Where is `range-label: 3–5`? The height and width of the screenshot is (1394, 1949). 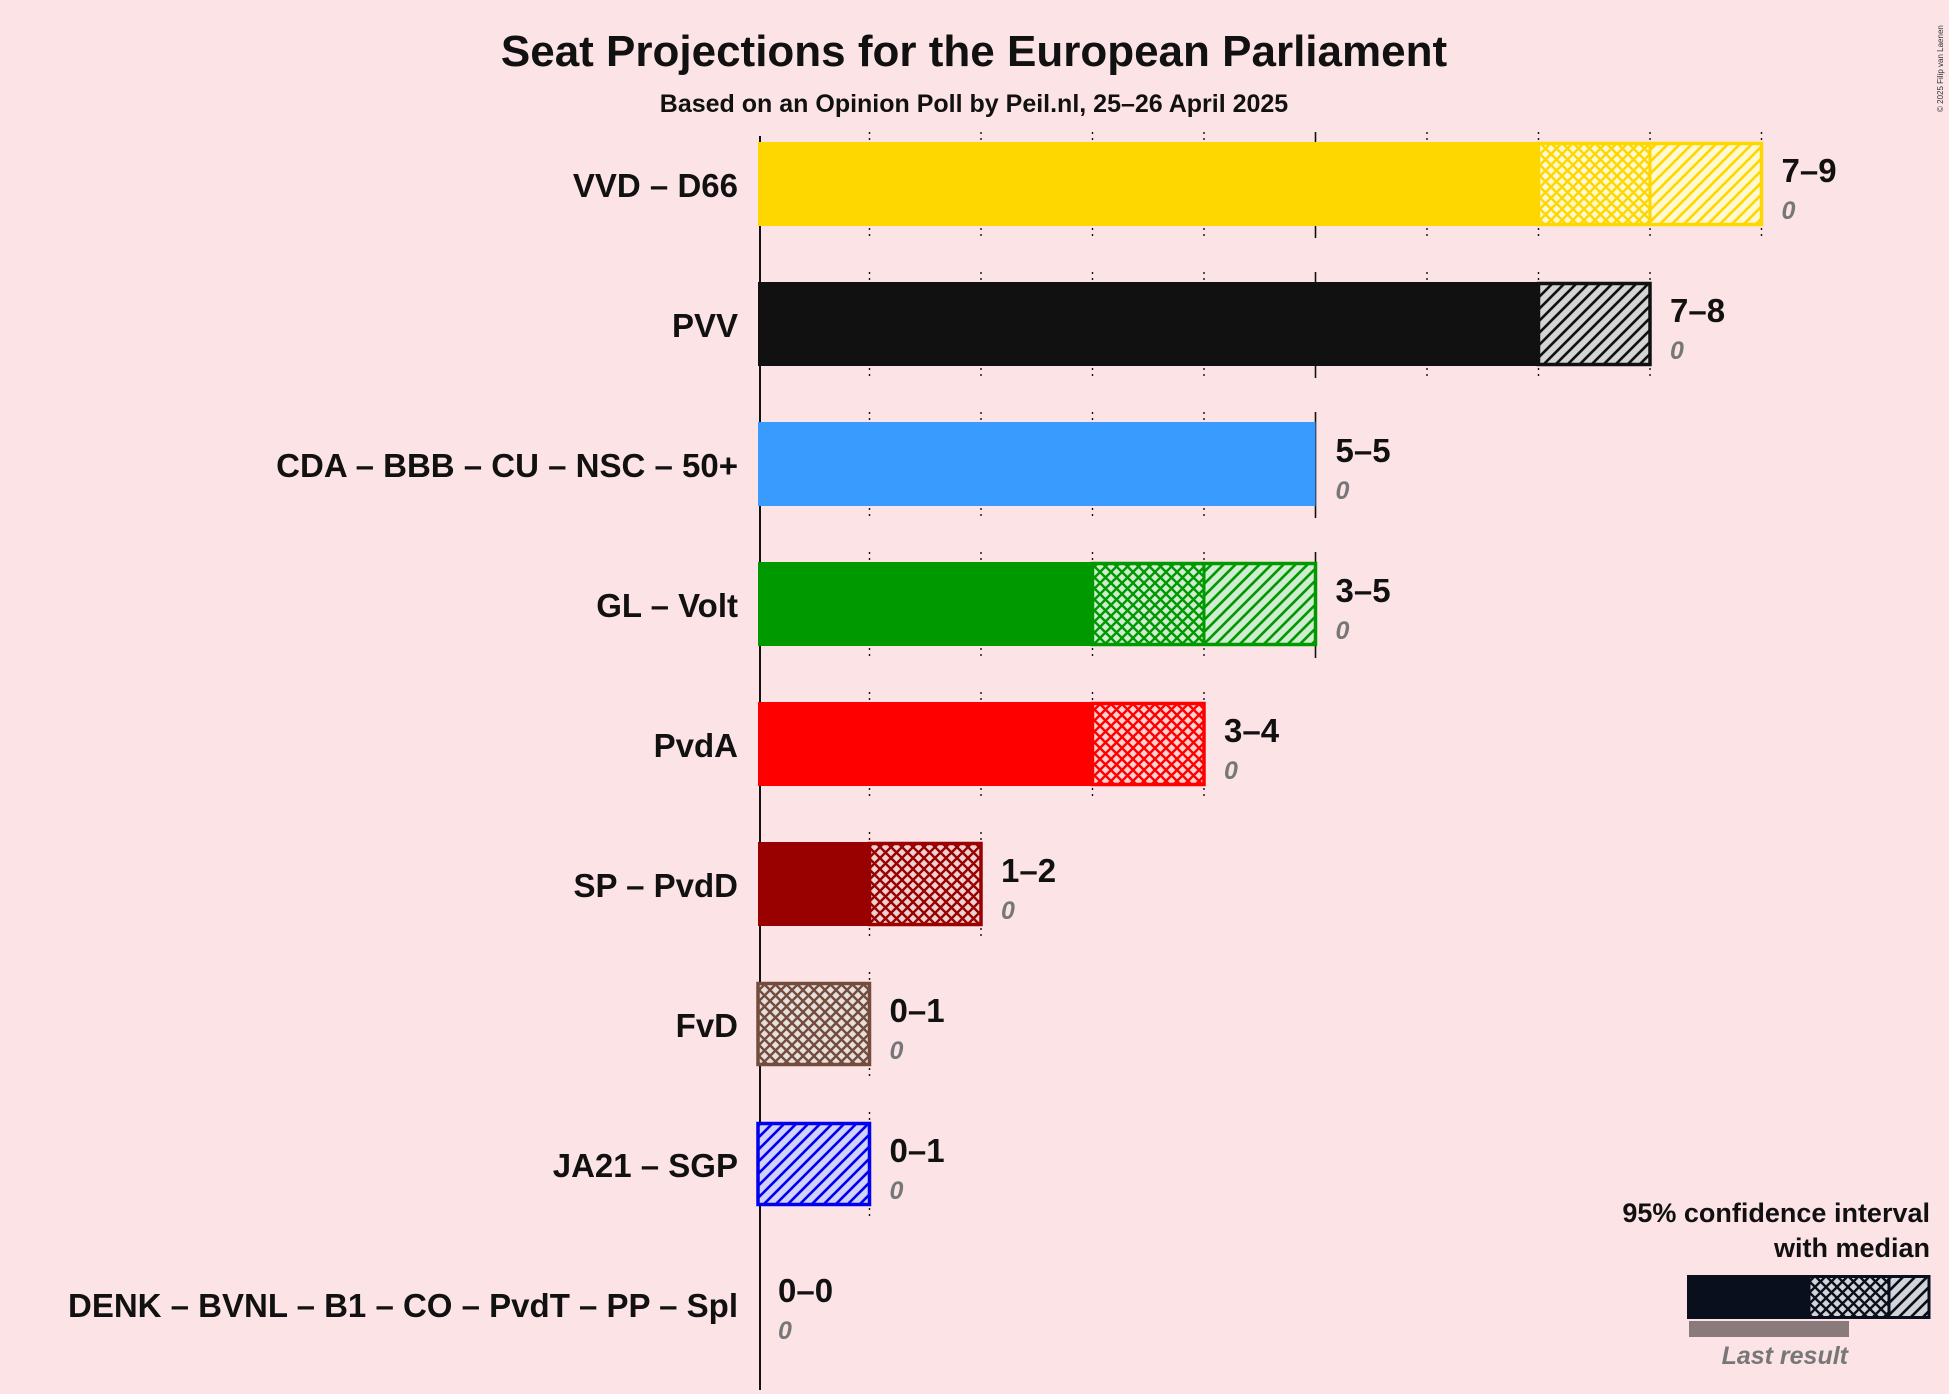 range-label: 3–5 is located at coordinates (1363, 590).